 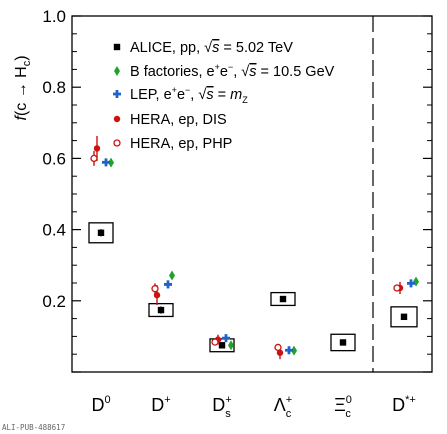 What do you see at coordinates (54, 87) in the screenshot?
I see `y-tick-label: 0.8` at bounding box center [54, 87].